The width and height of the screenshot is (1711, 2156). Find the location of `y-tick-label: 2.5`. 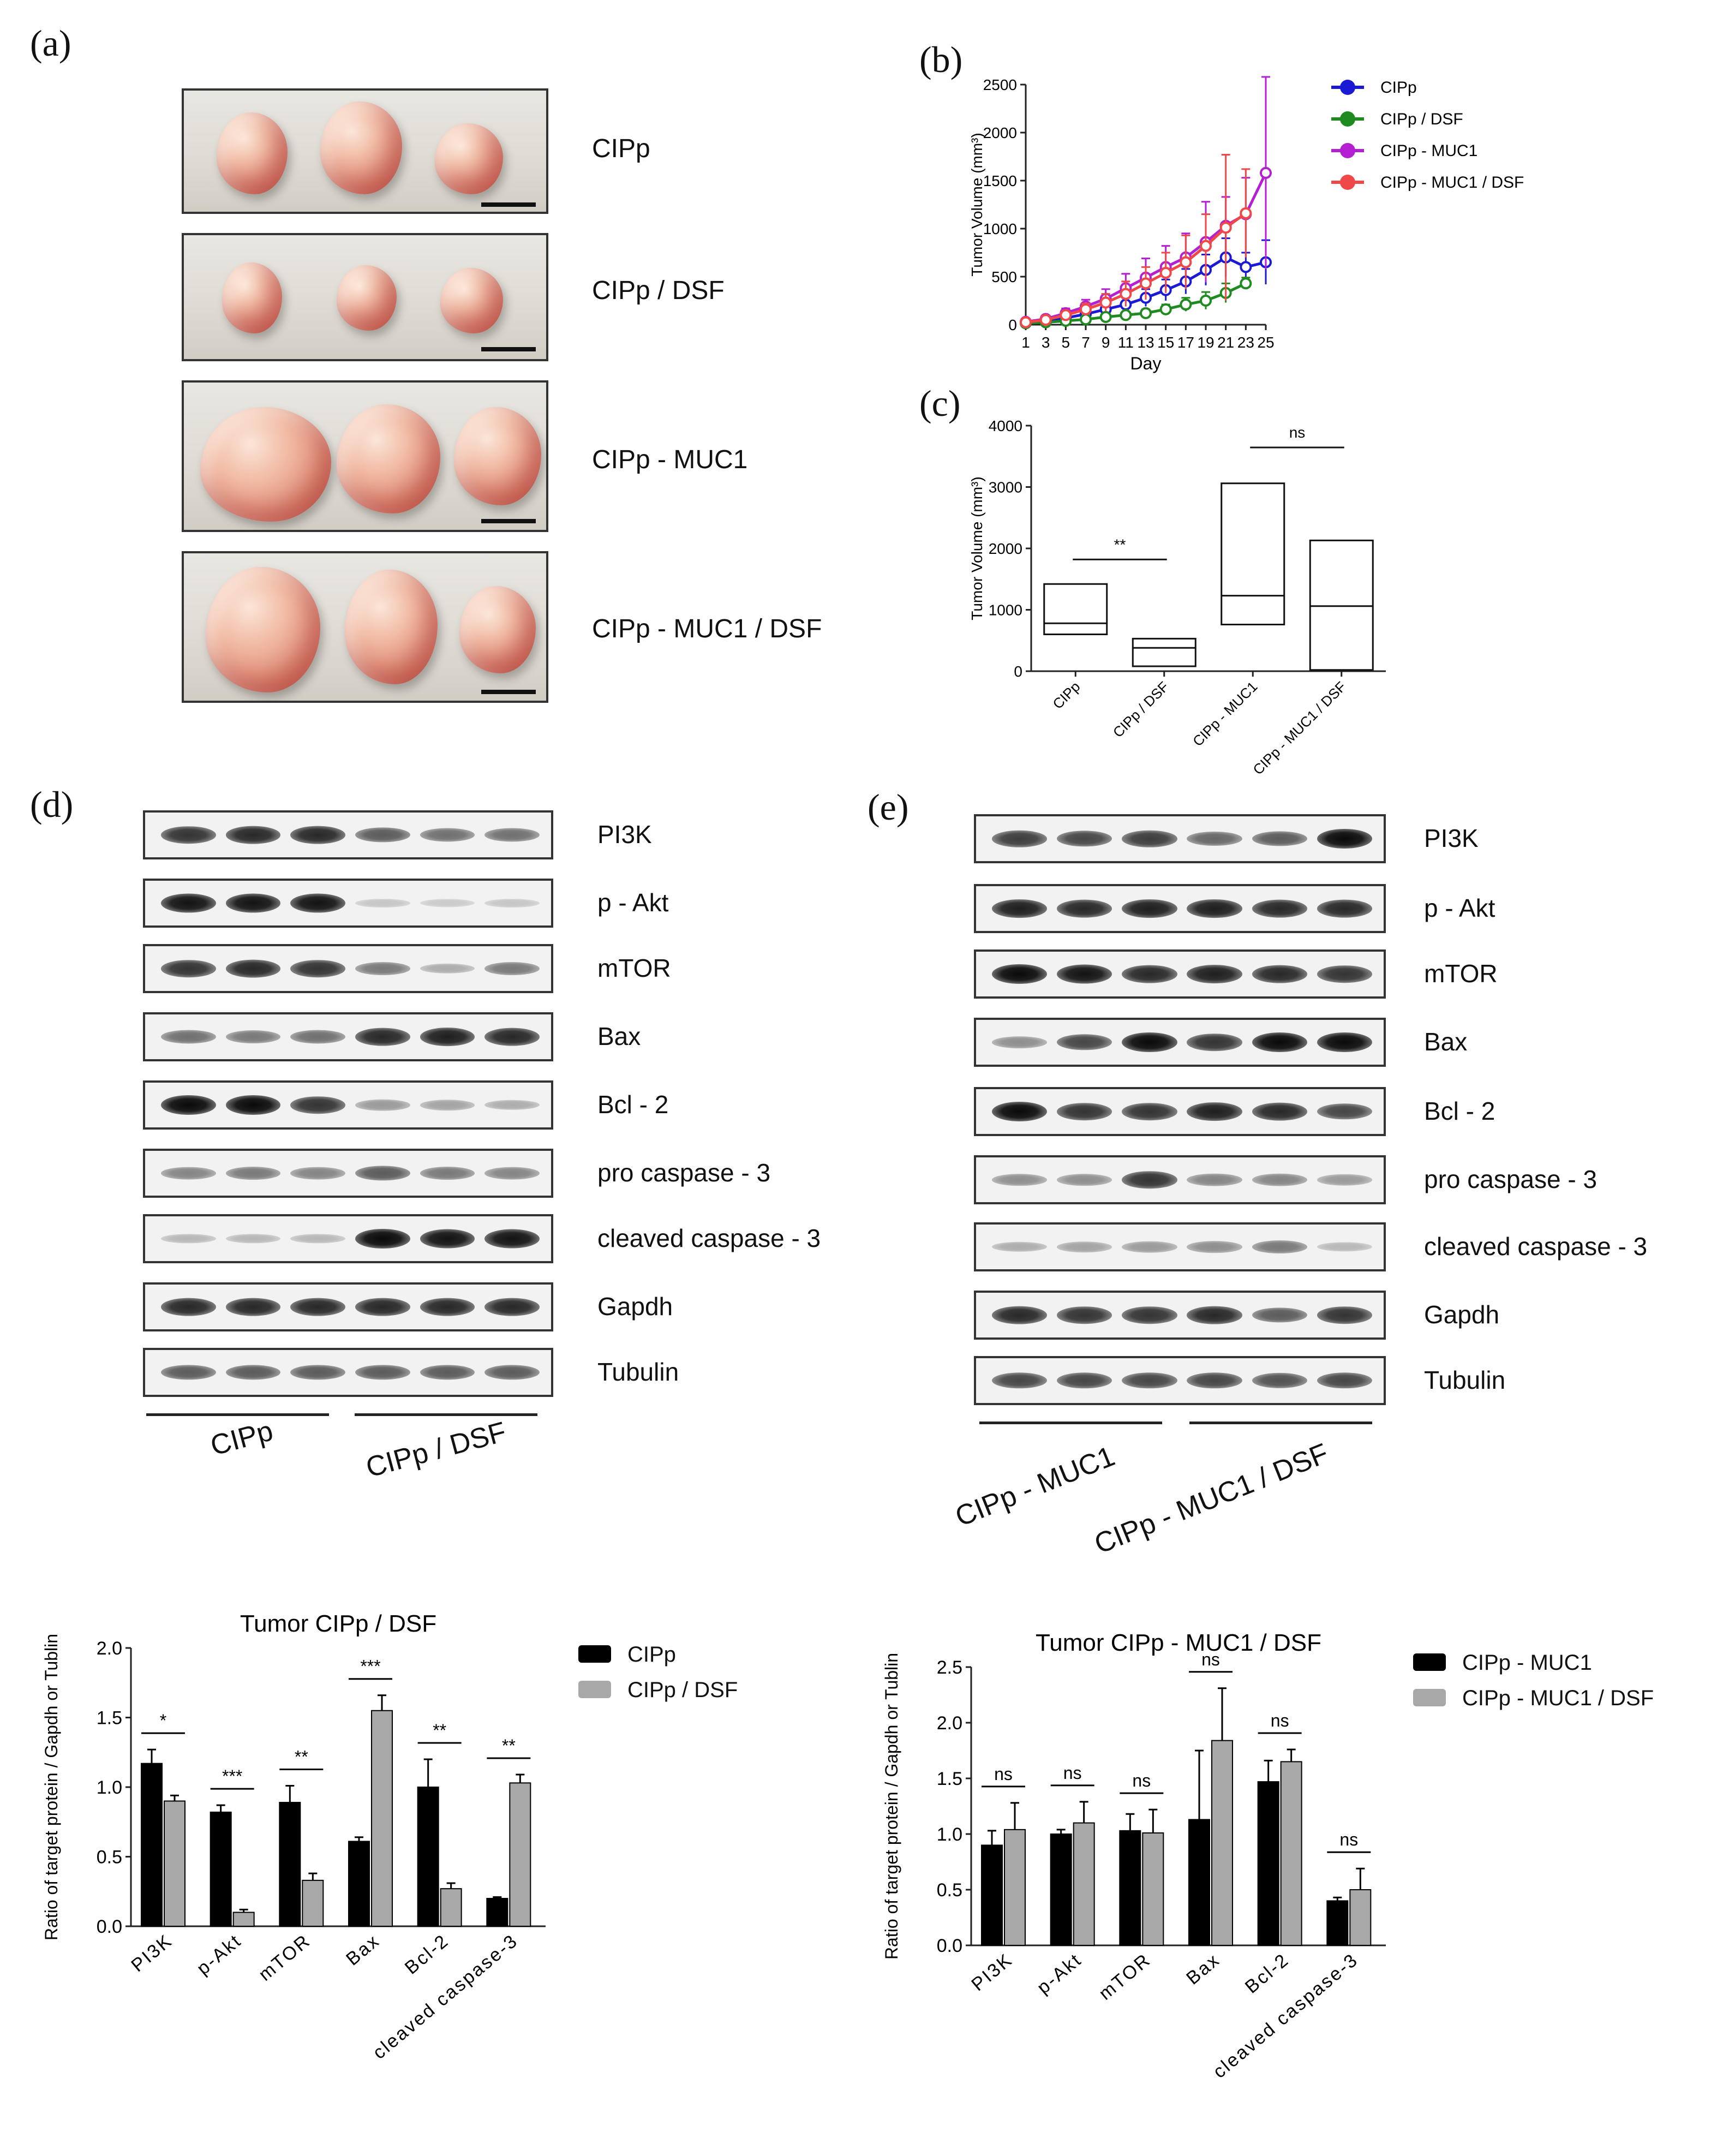

y-tick-label: 2.5 is located at coordinates (949, 1667).